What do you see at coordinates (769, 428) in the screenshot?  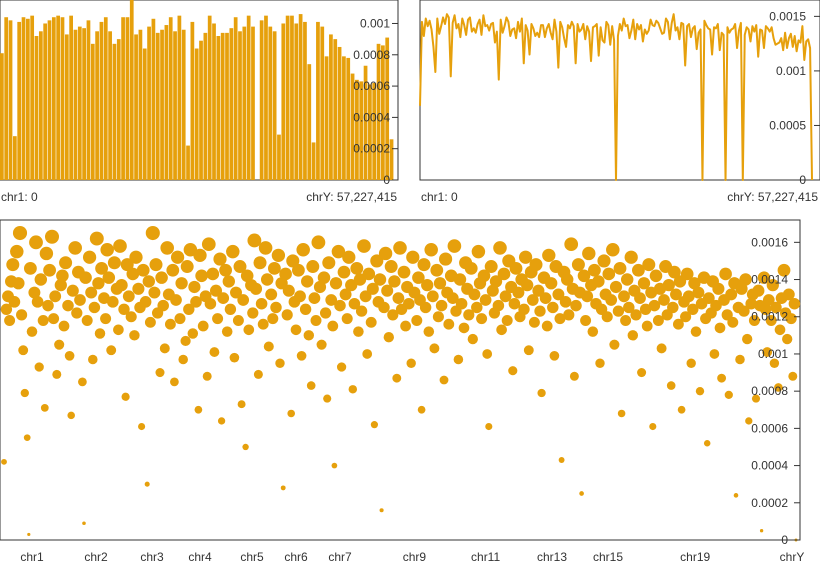 I see `y-tick-label: 0.0006` at bounding box center [769, 428].